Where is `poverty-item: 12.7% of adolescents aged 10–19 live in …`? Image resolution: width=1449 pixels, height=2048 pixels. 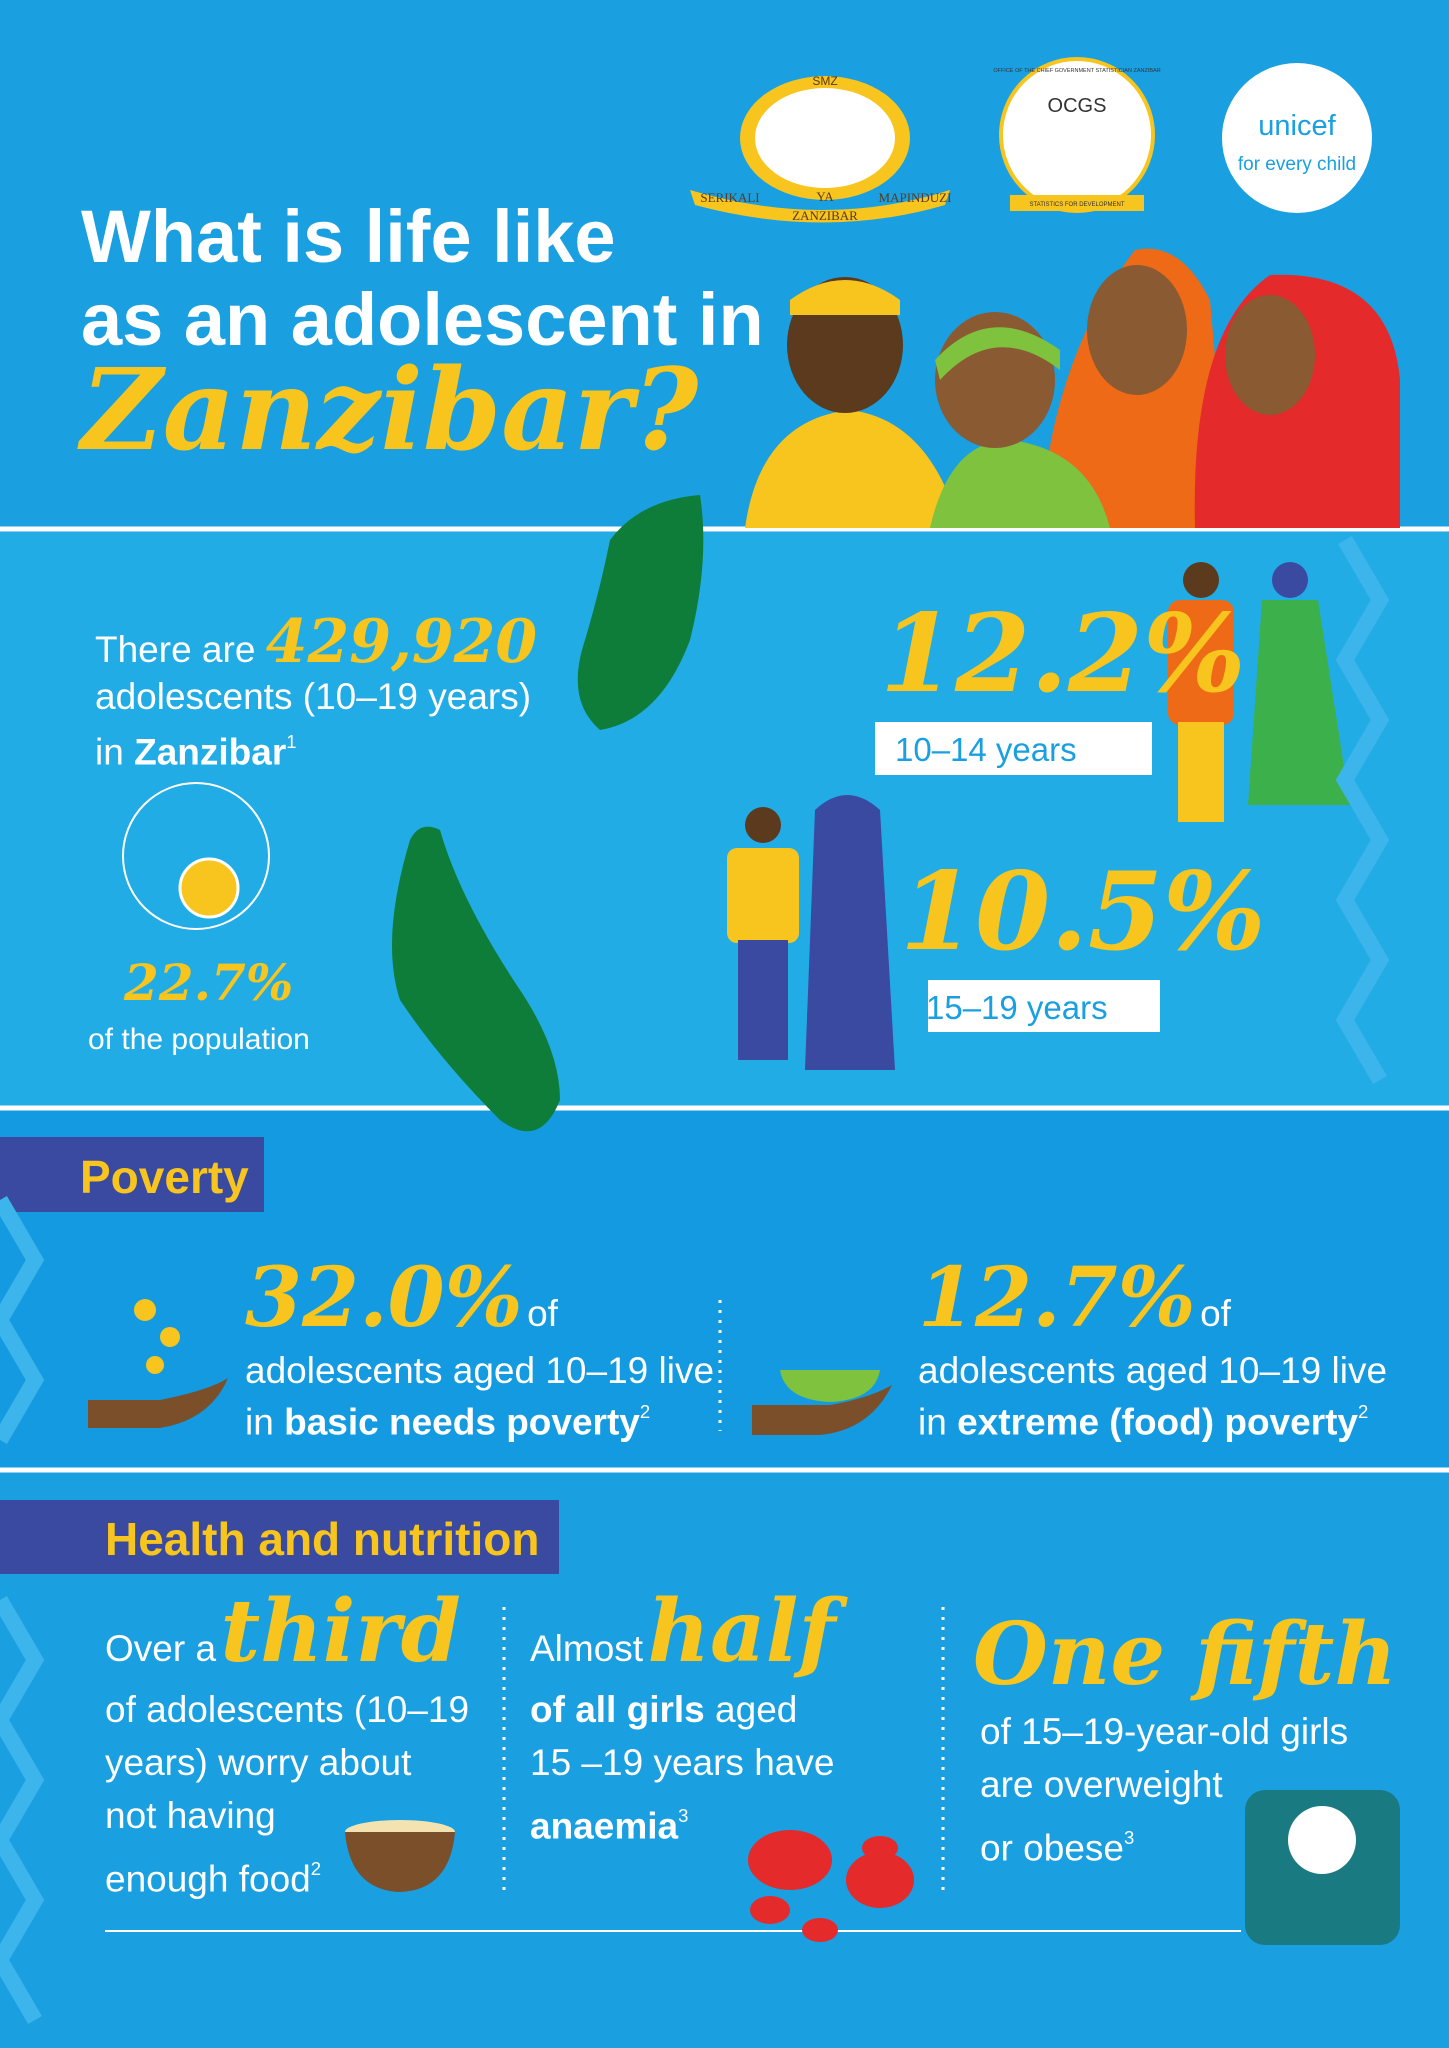
poverty-item: 12.7% of adolescents aged 10–19 live in … is located at coordinates (1152, 1345).